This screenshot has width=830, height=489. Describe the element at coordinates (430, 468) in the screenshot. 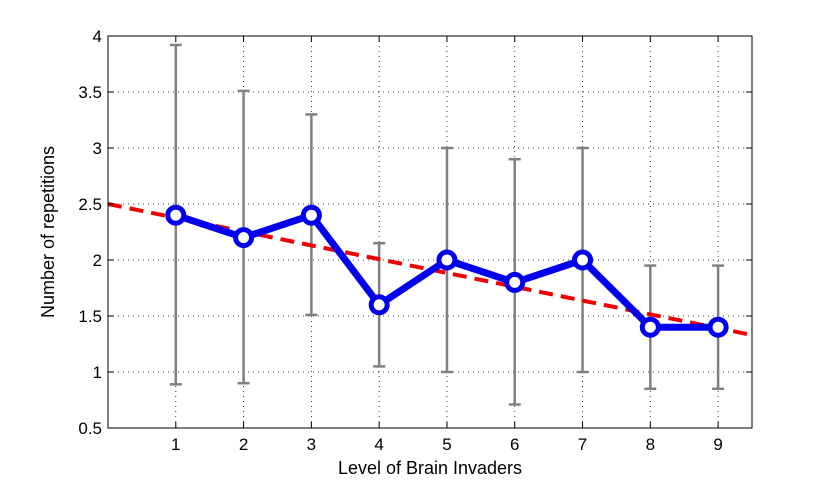

I see `x-axis-label: Level of Brain Invaders` at that location.